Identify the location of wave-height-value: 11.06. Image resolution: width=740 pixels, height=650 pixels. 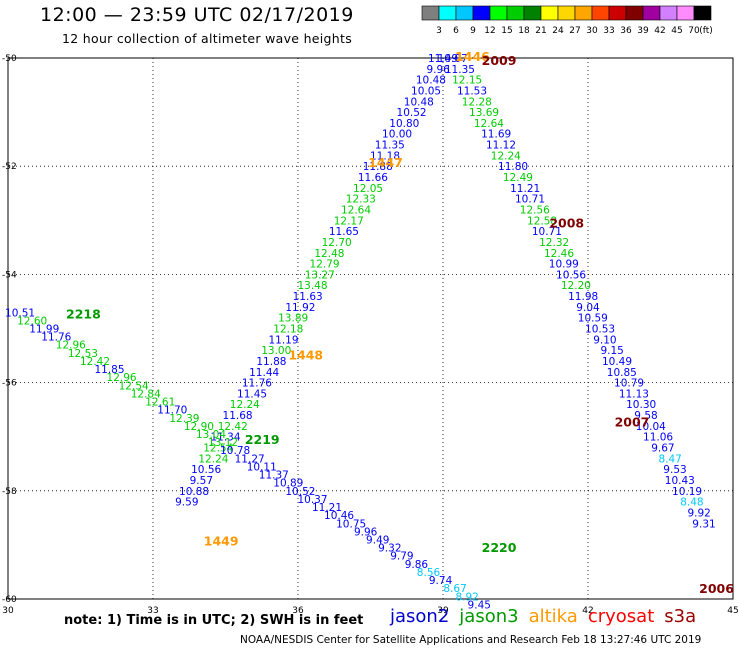
(658, 438).